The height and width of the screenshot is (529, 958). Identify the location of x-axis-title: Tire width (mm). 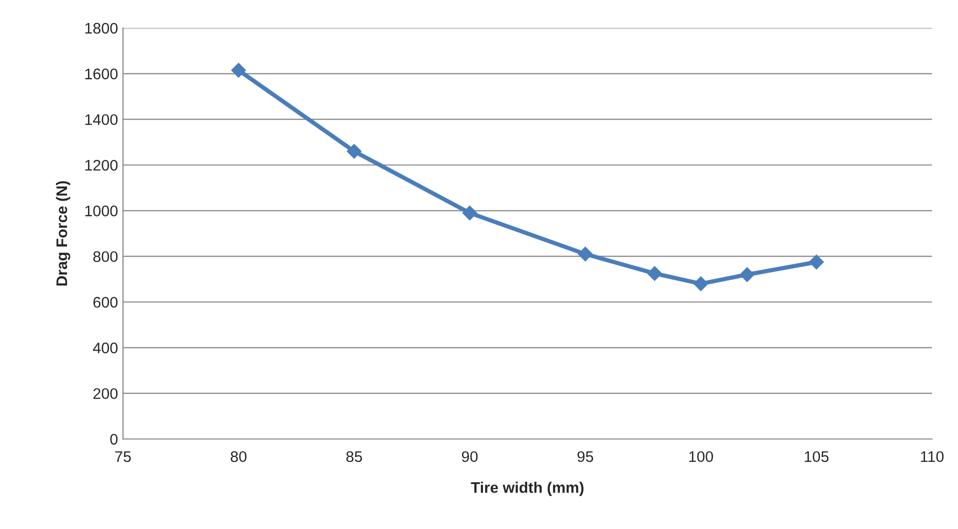
(527, 489).